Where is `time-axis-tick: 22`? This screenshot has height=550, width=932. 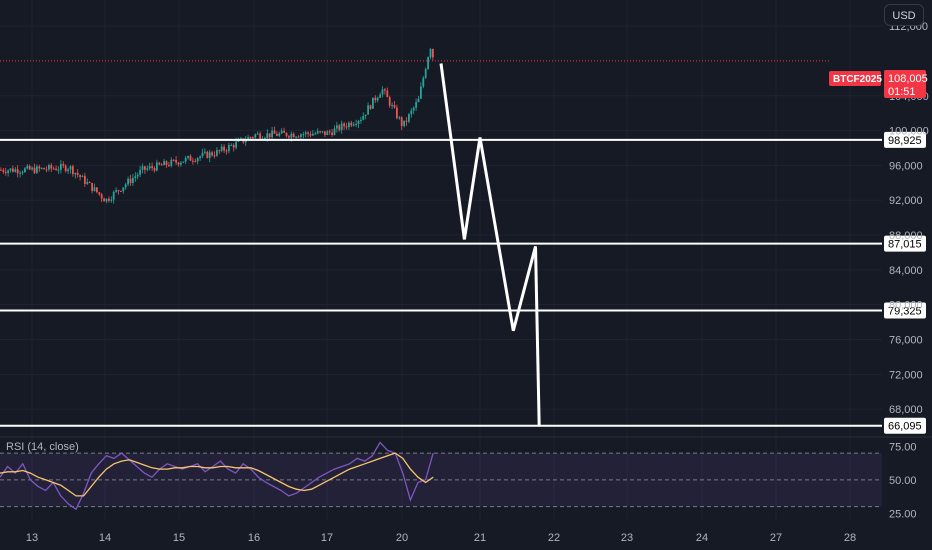
time-axis-tick: 22 is located at coordinates (554, 538).